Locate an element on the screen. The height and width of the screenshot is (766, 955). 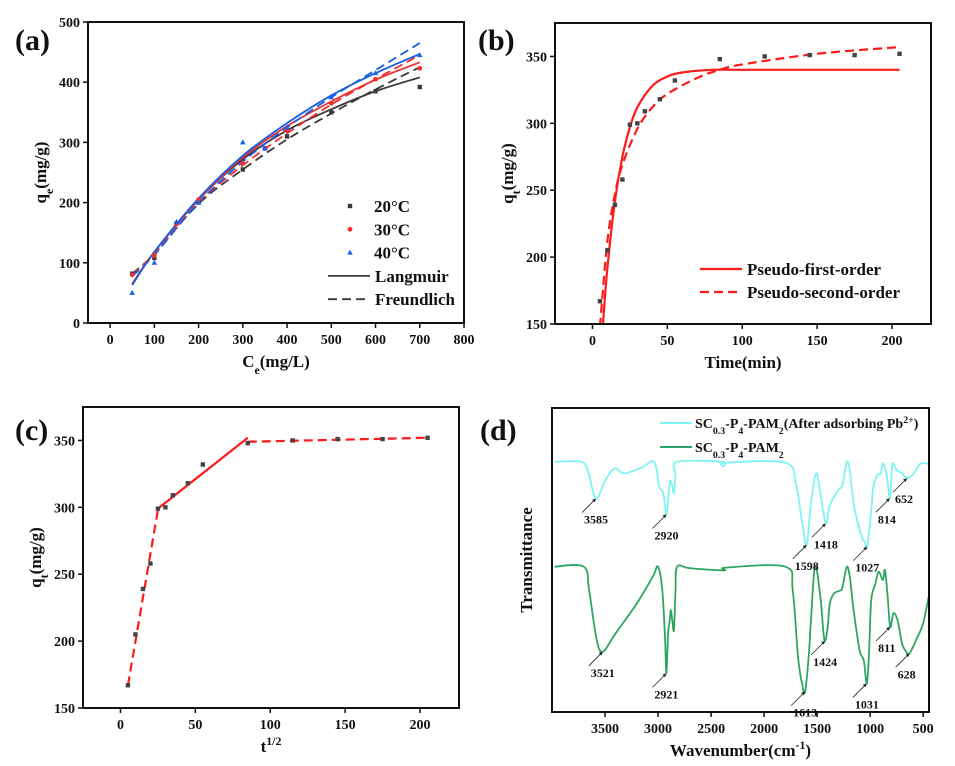
superscript: -1 is located at coordinates (801, 745).